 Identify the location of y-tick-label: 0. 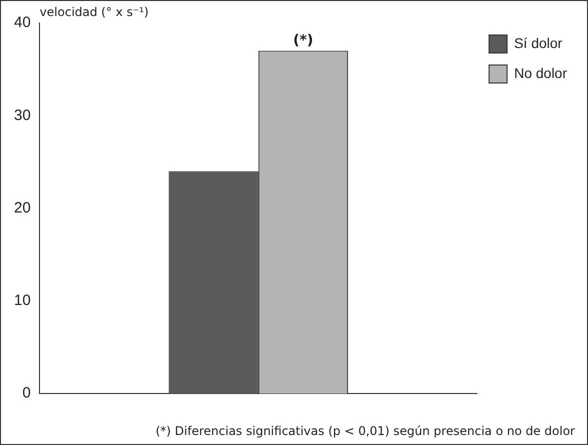
(26, 393).